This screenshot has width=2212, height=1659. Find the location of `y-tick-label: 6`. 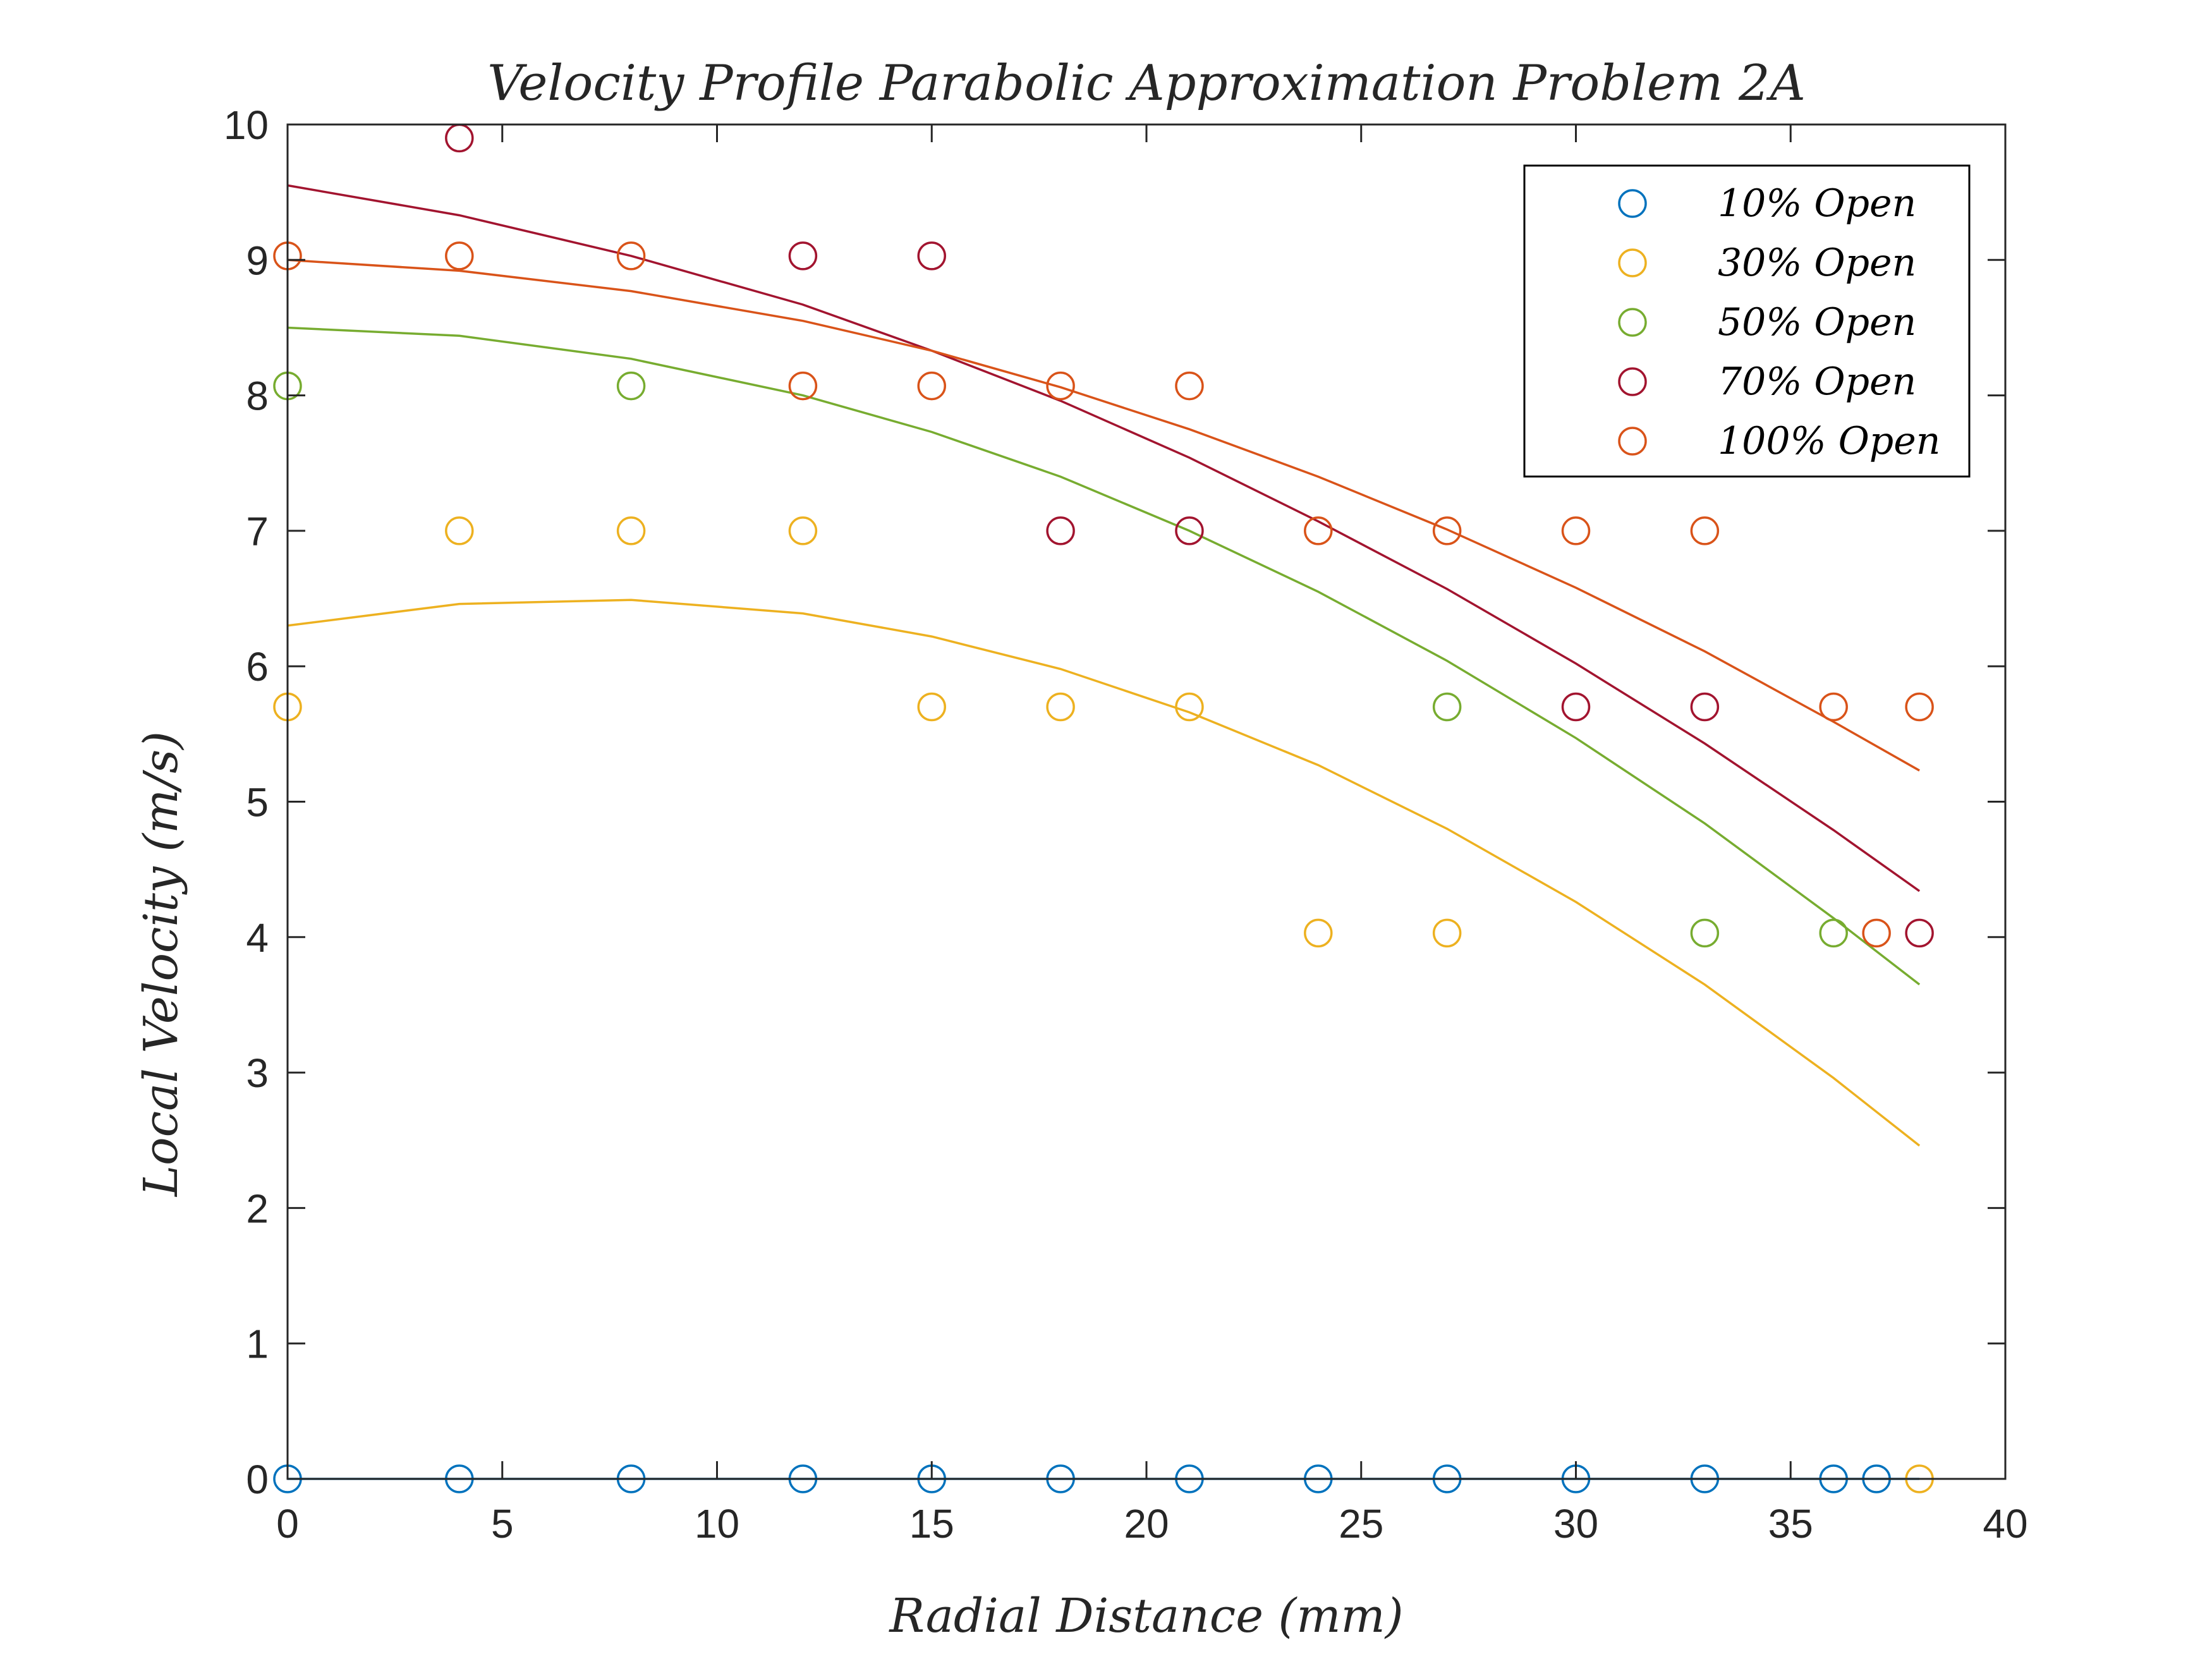

y-tick-label: 6 is located at coordinates (257, 667).